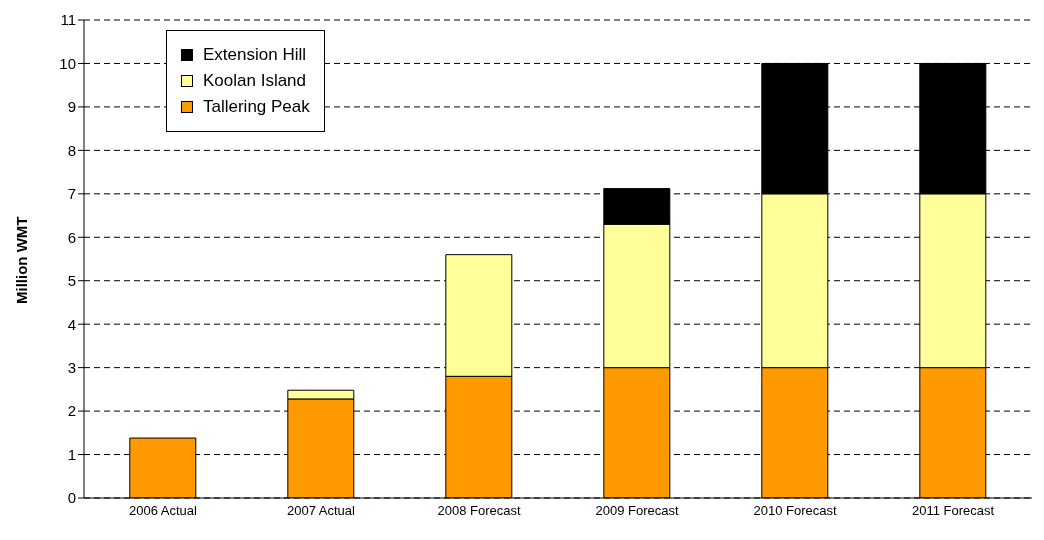 The height and width of the screenshot is (540, 1044). I want to click on legend-label: Koolan Island, so click(255, 81).